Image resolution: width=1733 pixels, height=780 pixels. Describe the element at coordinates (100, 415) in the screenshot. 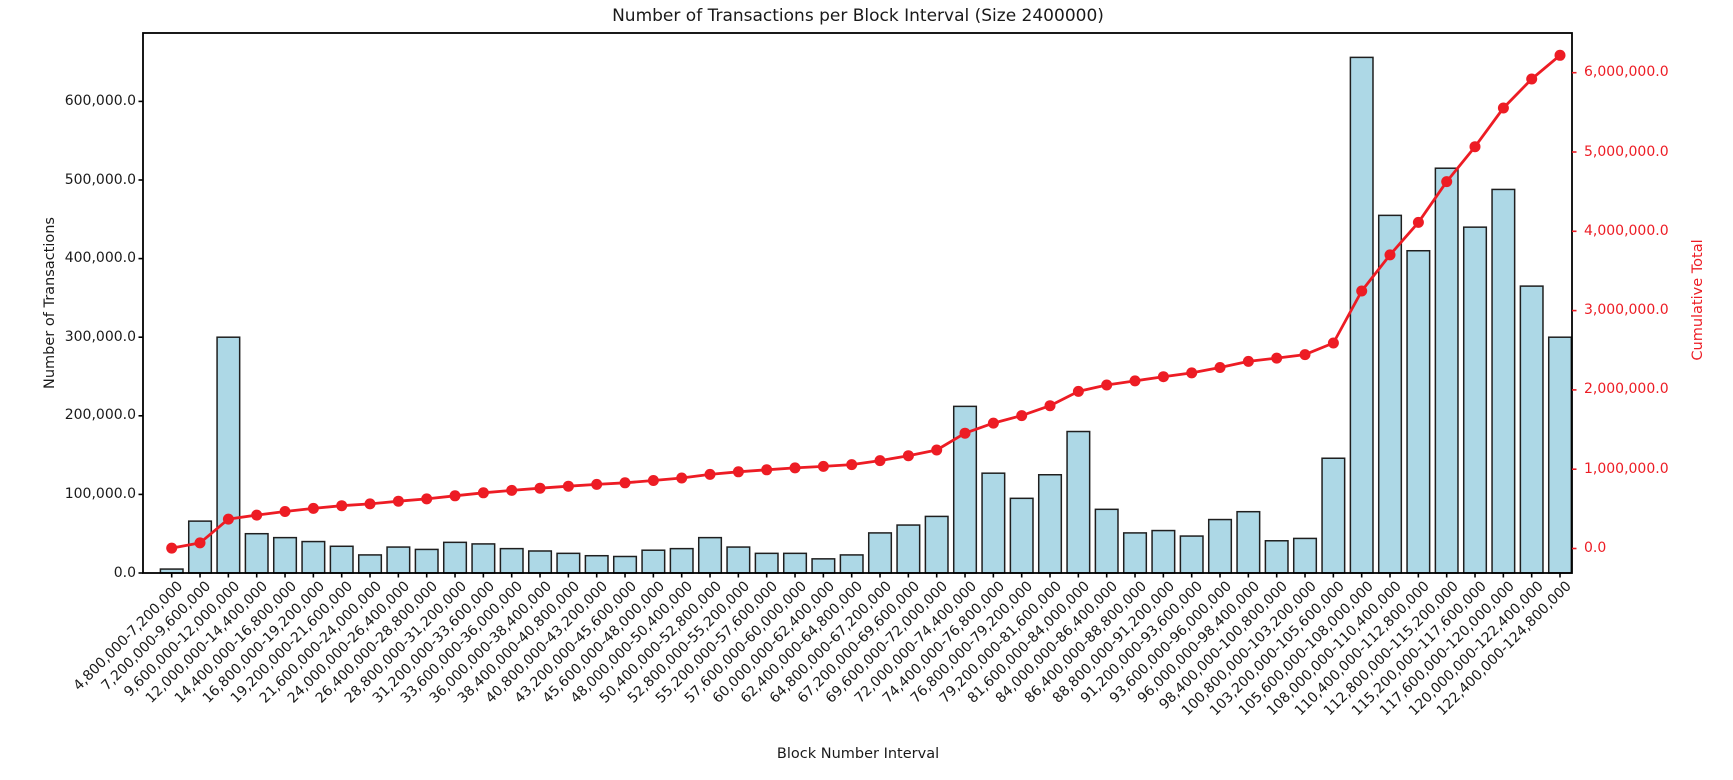

I see `left-tick-label: 200,000.0` at that location.